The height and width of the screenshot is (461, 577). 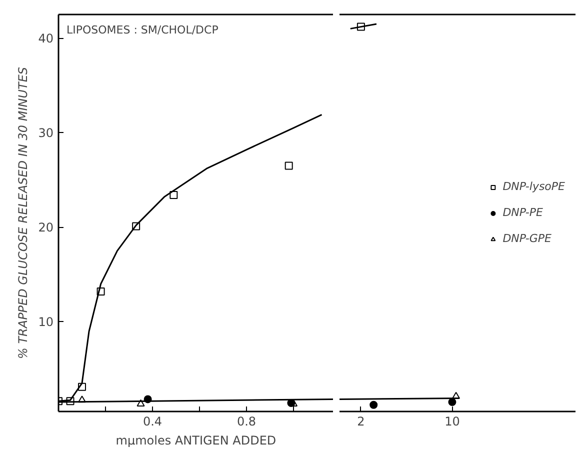 I want to click on x-tick-label: 10, so click(x=452, y=421).